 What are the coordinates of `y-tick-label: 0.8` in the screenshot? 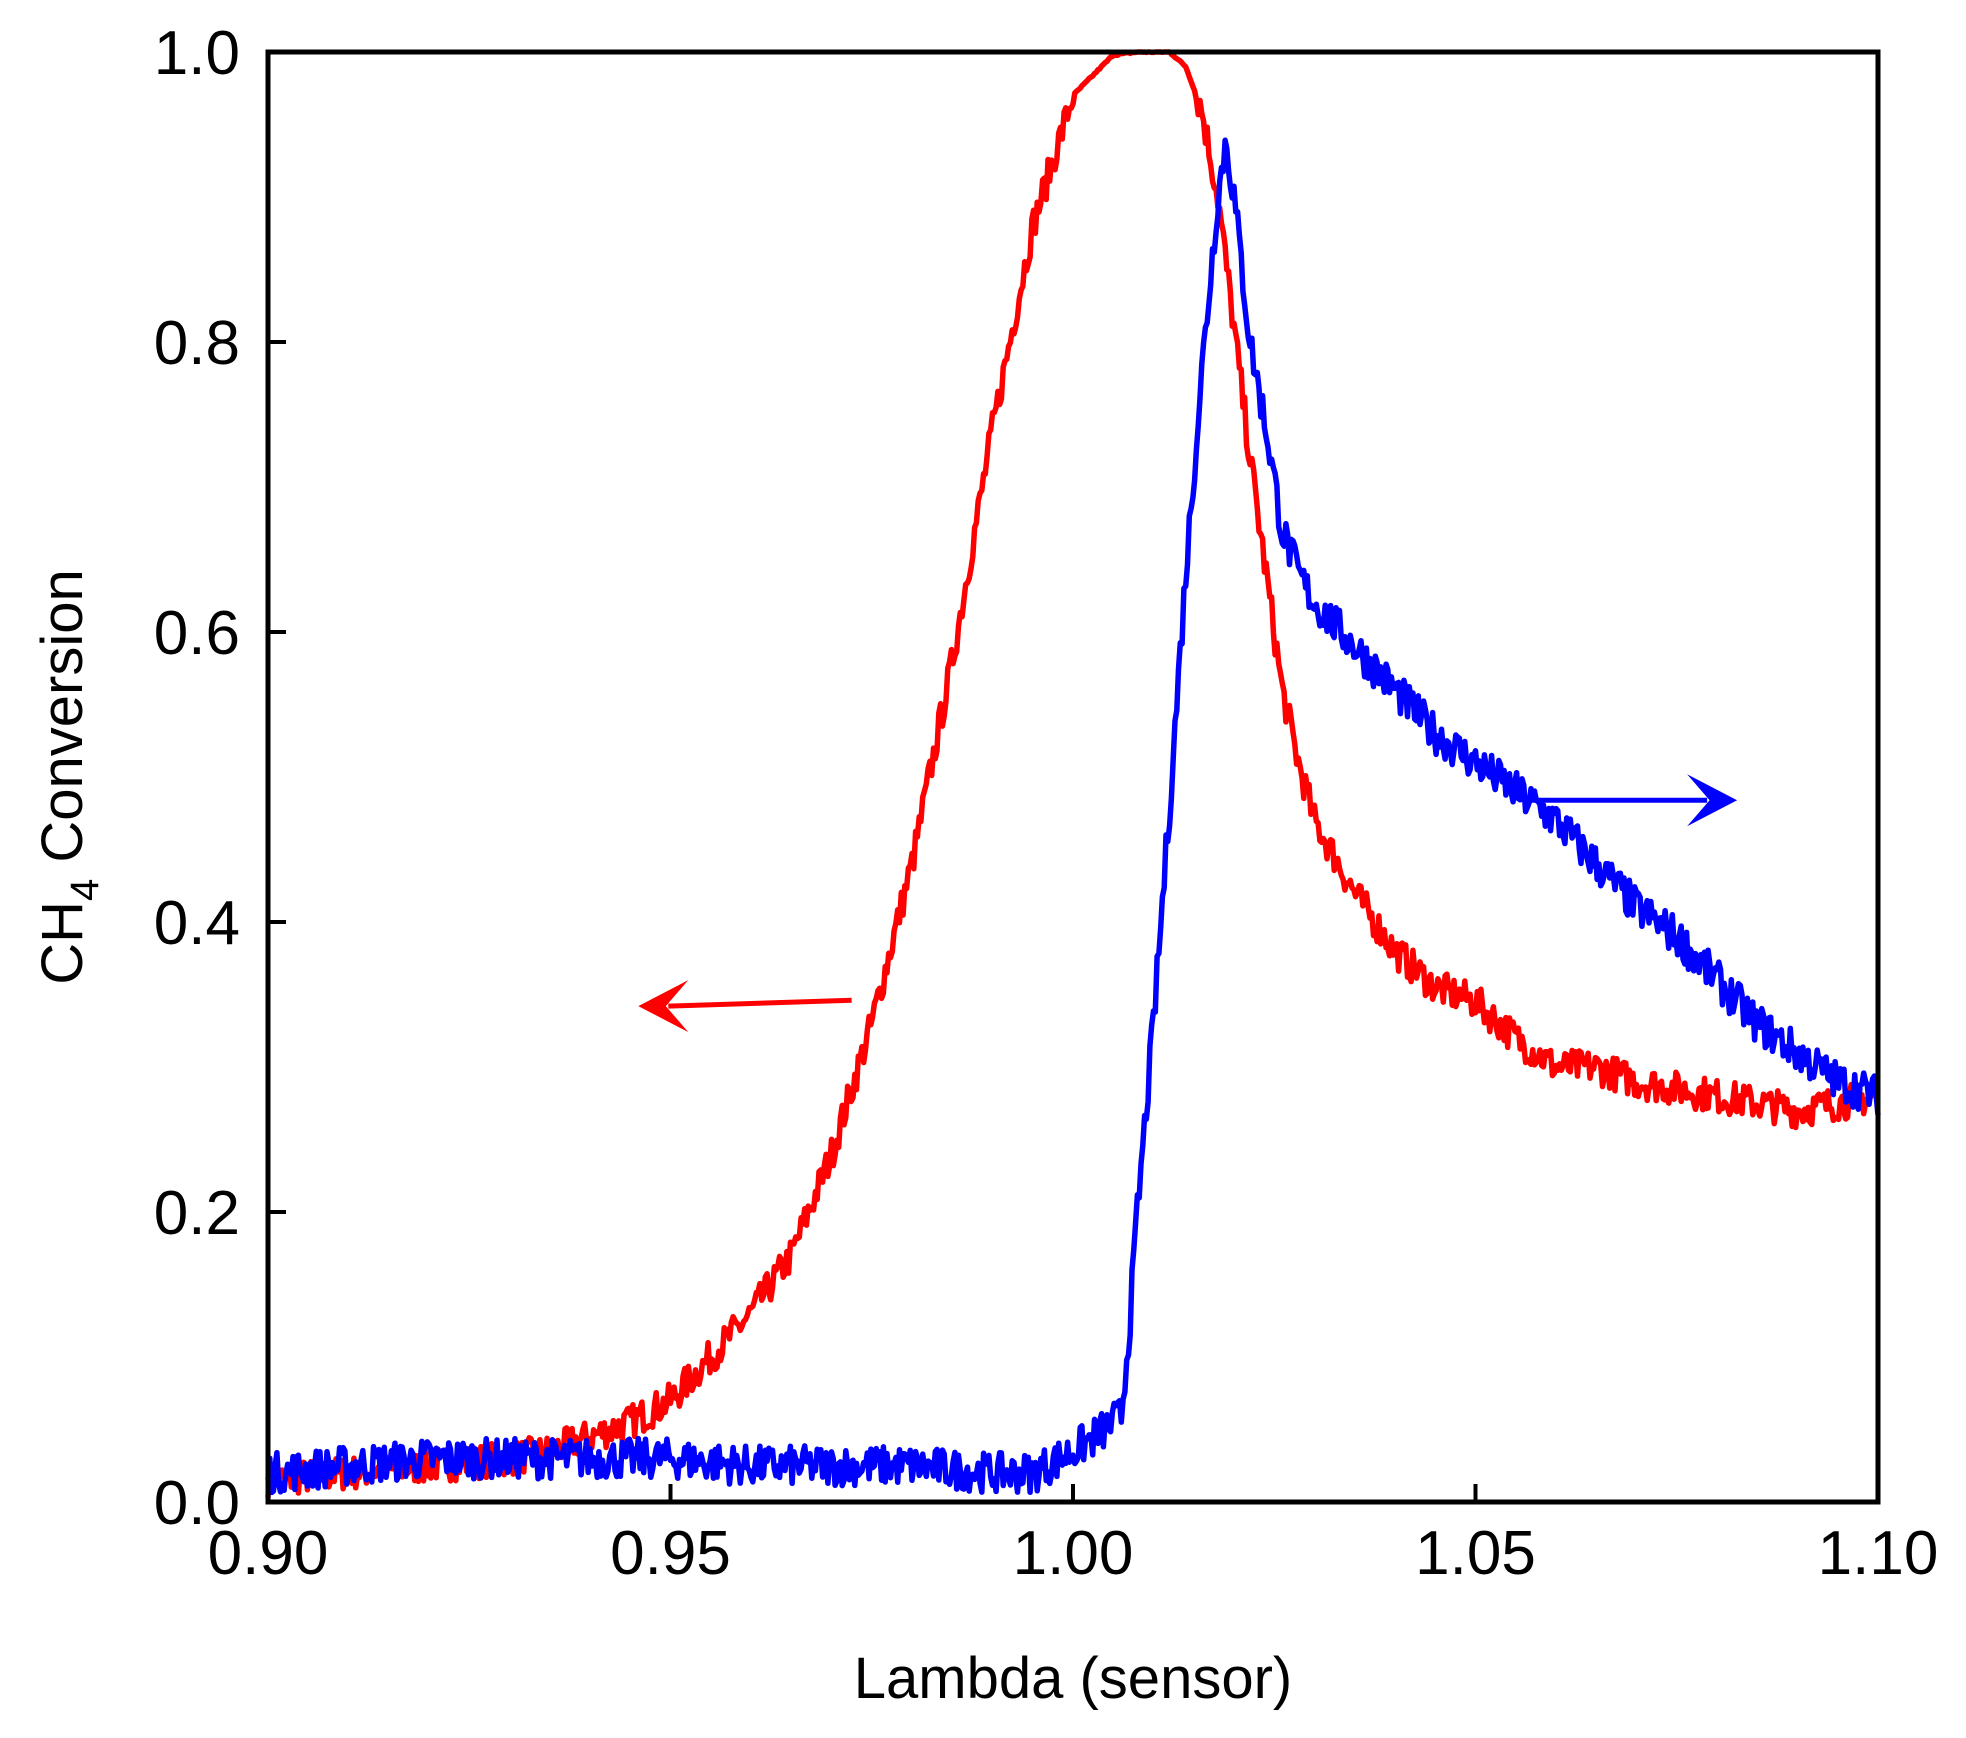 It's located at (197, 343).